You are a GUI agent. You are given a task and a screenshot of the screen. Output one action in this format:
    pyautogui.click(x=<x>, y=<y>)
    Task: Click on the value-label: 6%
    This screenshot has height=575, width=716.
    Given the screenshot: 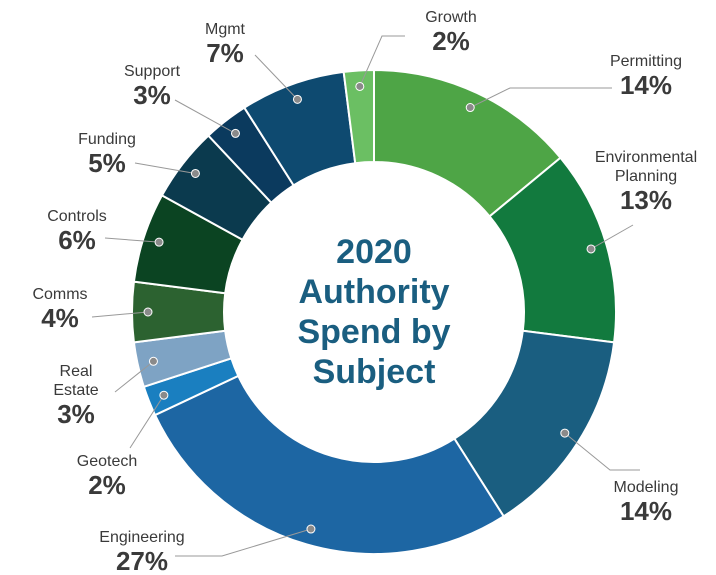 What is the action you would take?
    pyautogui.click(x=77, y=240)
    